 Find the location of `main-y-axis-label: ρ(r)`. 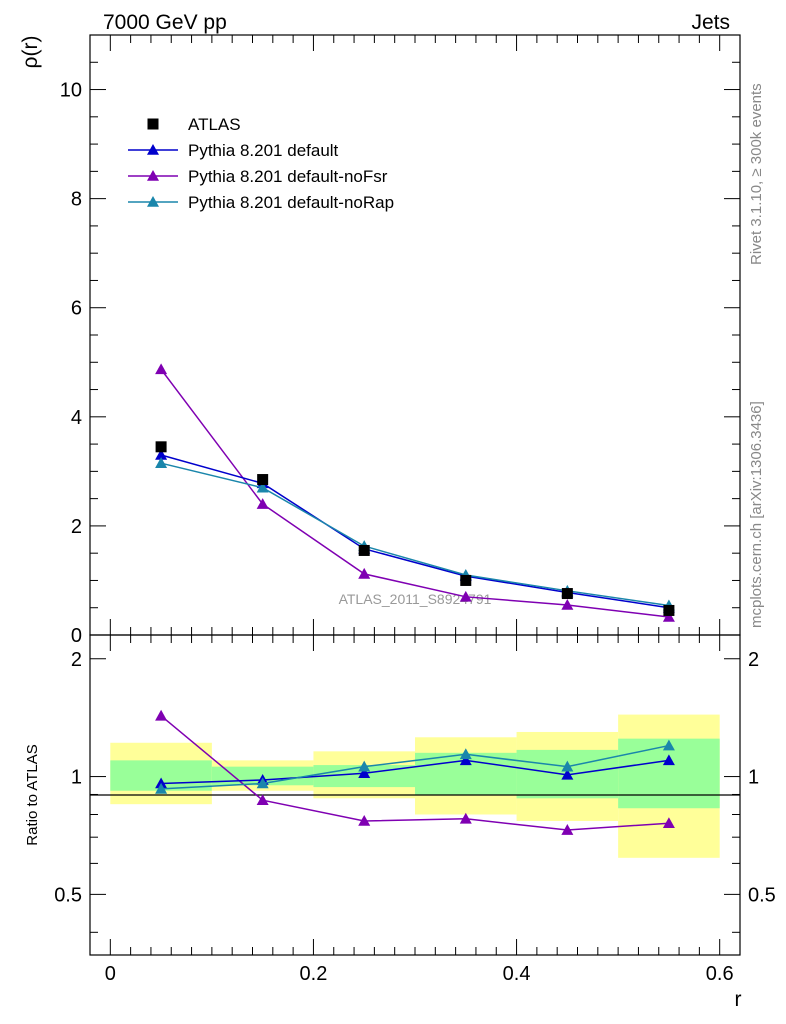

main-y-axis-label: ρ(r) is located at coordinates (30, 52).